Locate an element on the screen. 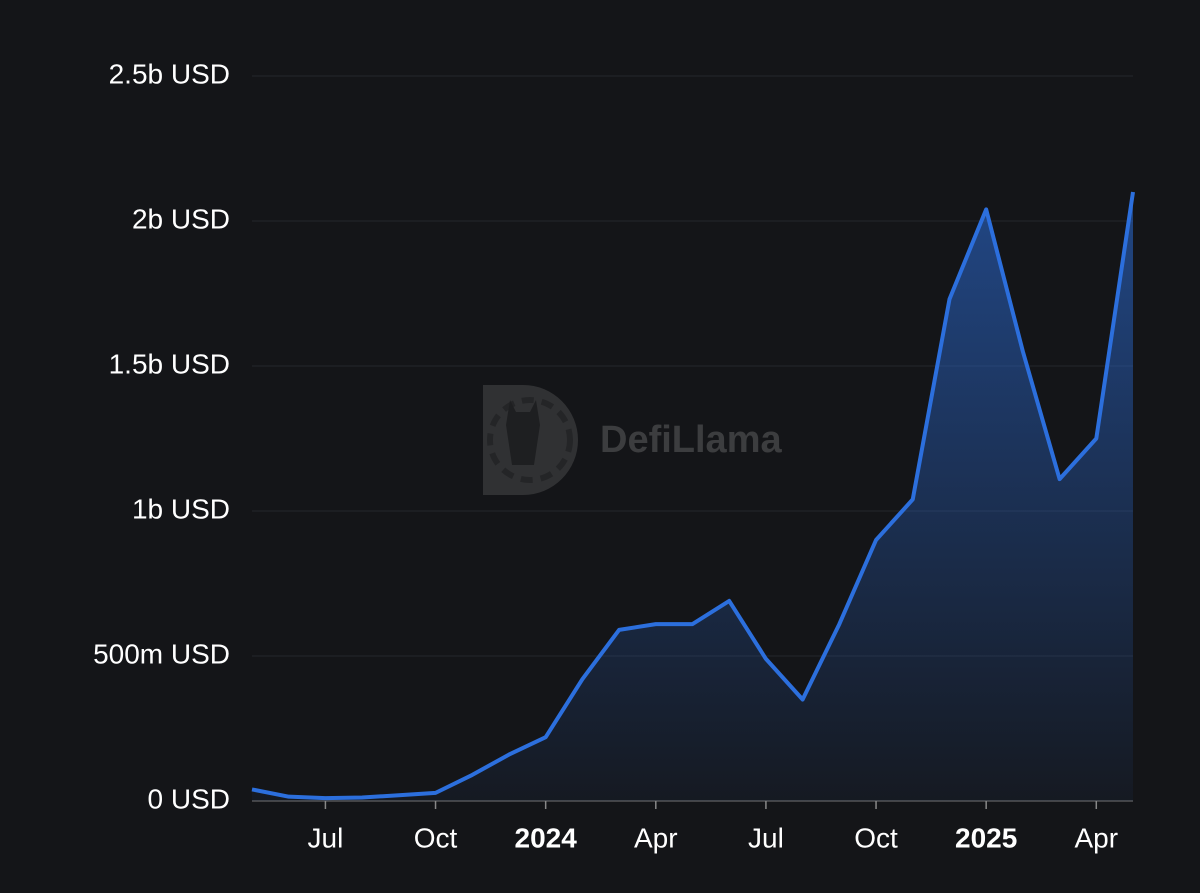 The width and height of the screenshot is (1200, 893). y-tick-label: 1b USD is located at coordinates (181, 508).